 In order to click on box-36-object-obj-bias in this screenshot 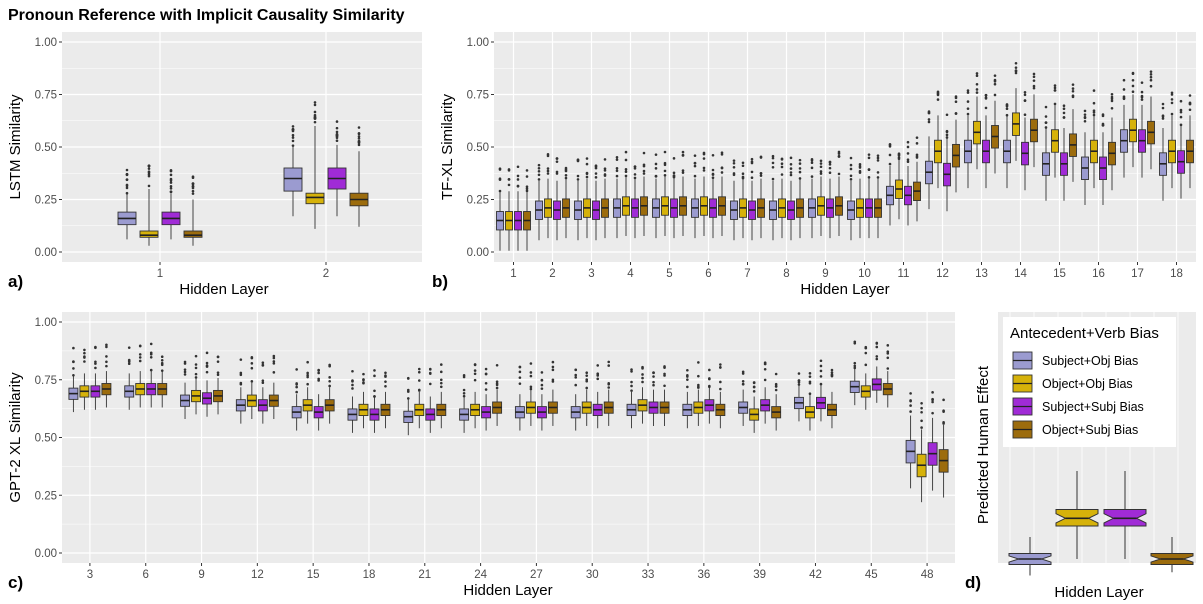, I will do `click(698, 393)`.